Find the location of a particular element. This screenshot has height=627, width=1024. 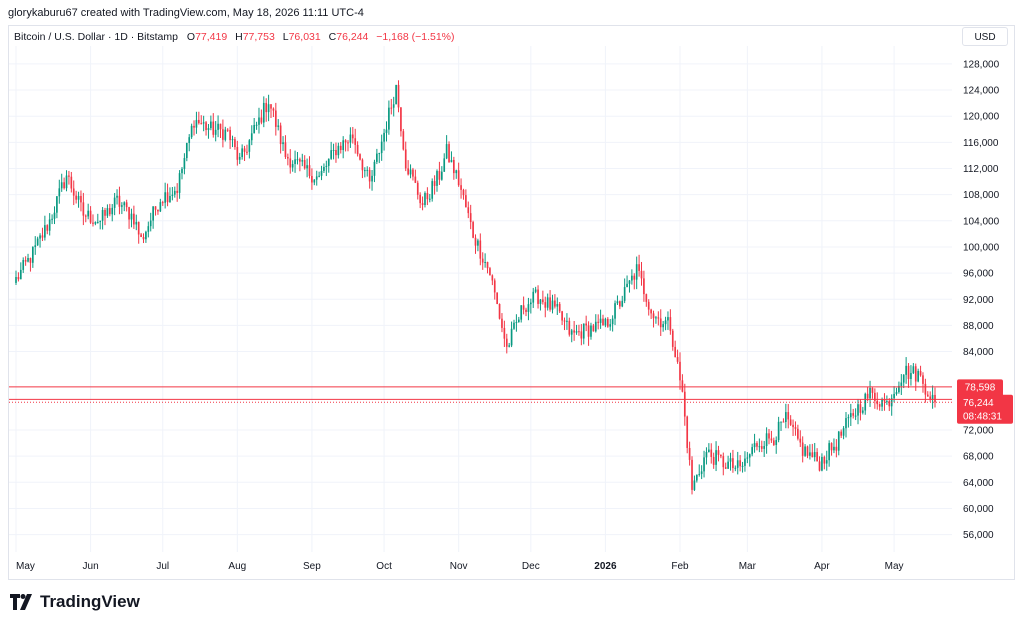

y-tick-label: 64,000 is located at coordinates (978, 483).